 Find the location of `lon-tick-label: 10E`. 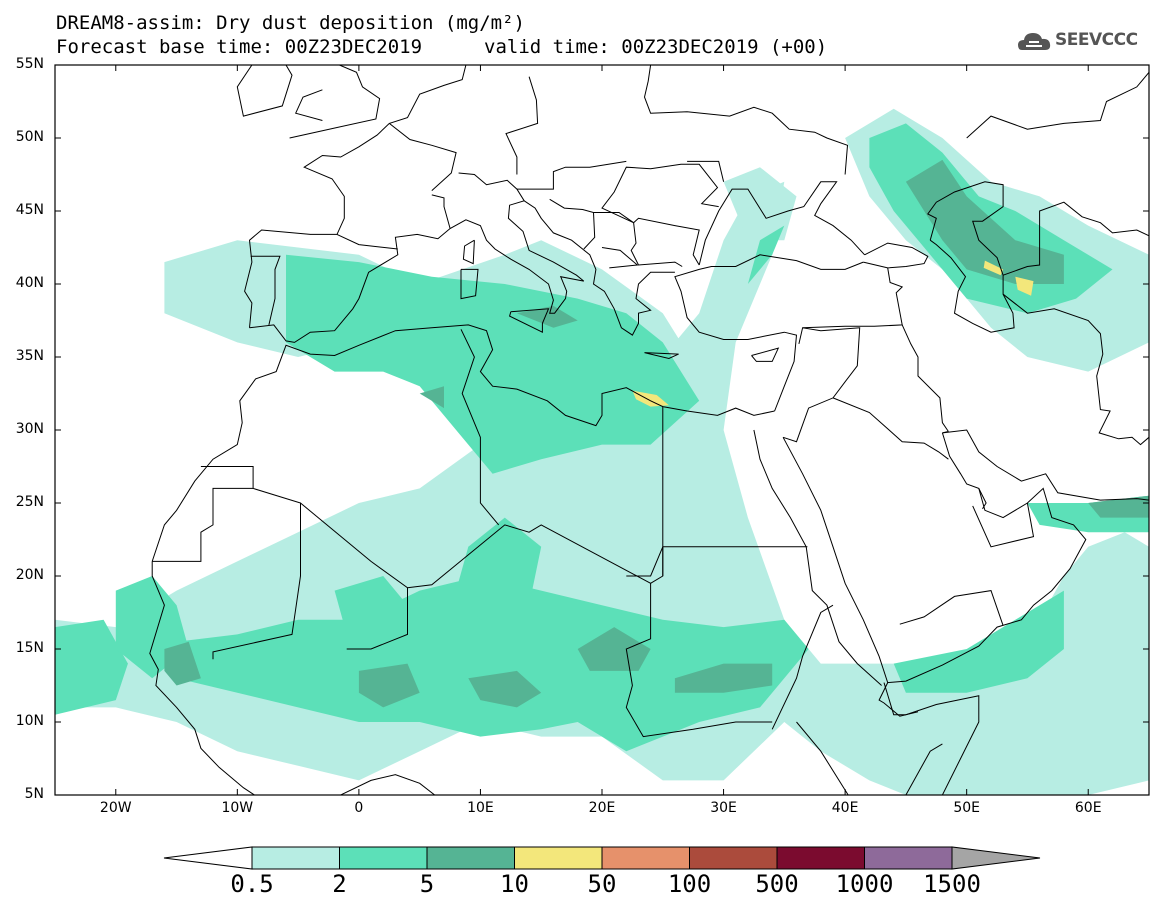

lon-tick-label: 10E is located at coordinates (480, 808).